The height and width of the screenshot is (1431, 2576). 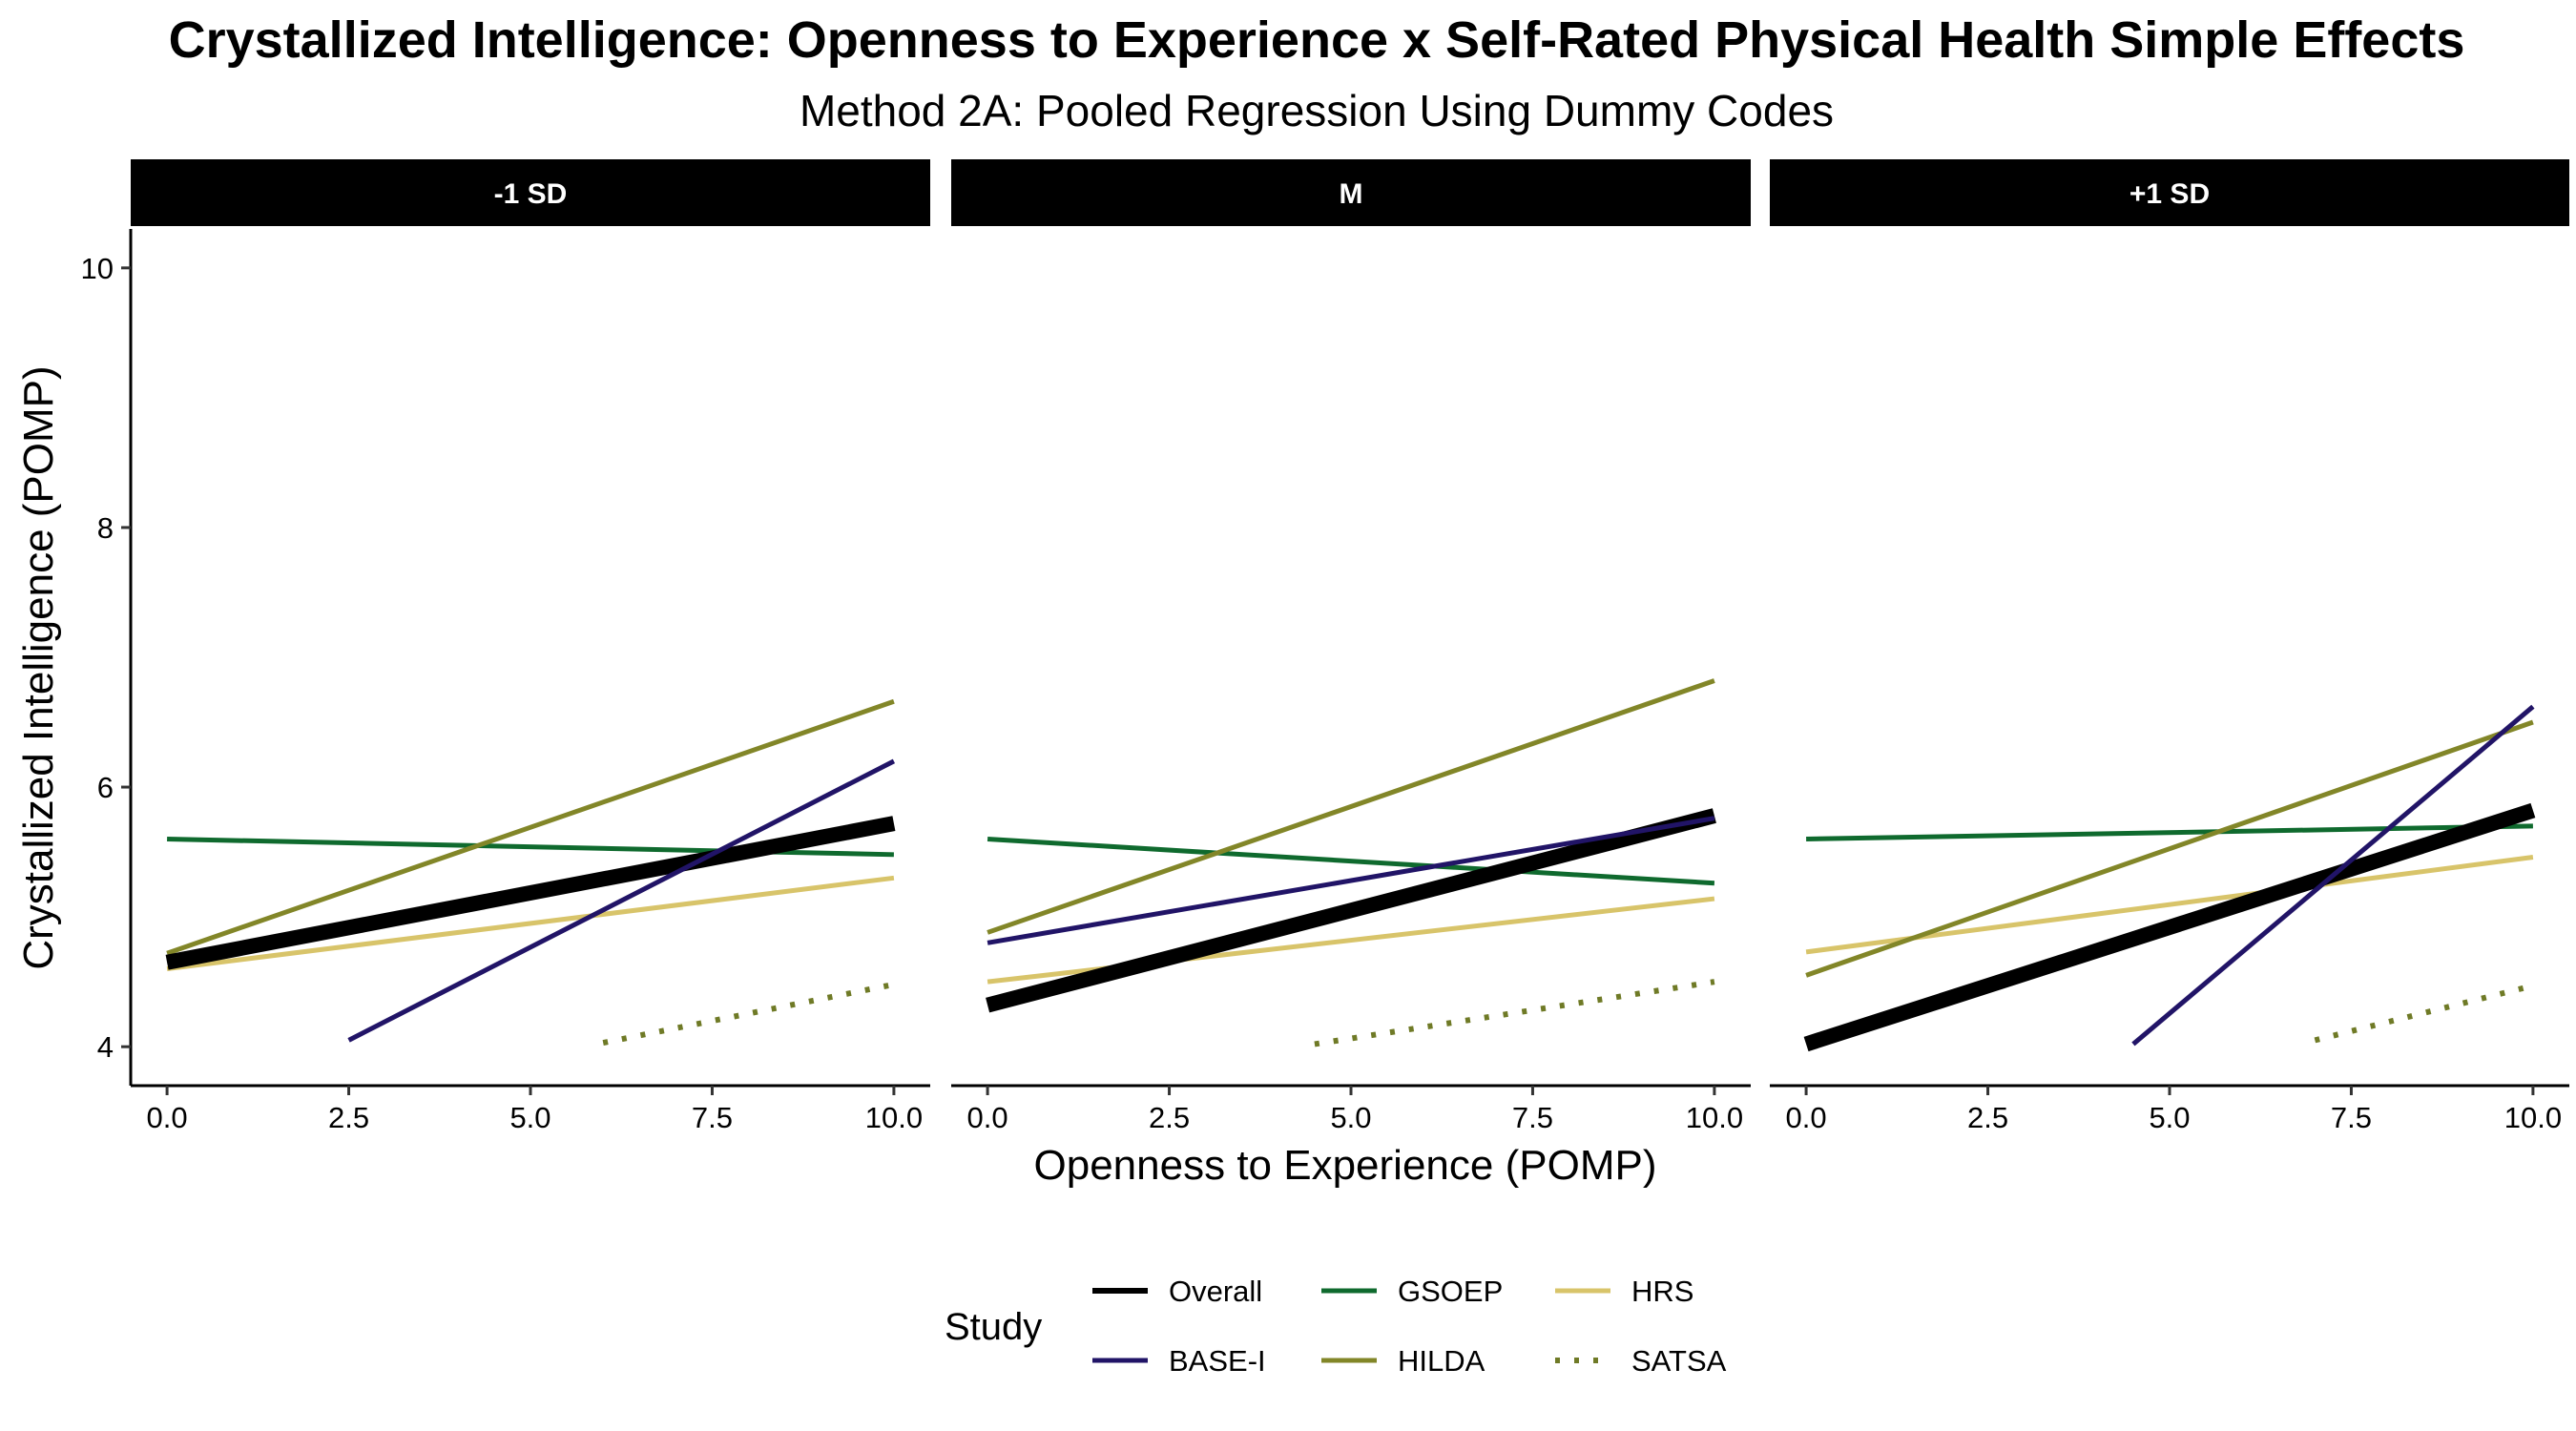 I want to click on facet-strip-label: -1 SD, so click(x=531, y=194).